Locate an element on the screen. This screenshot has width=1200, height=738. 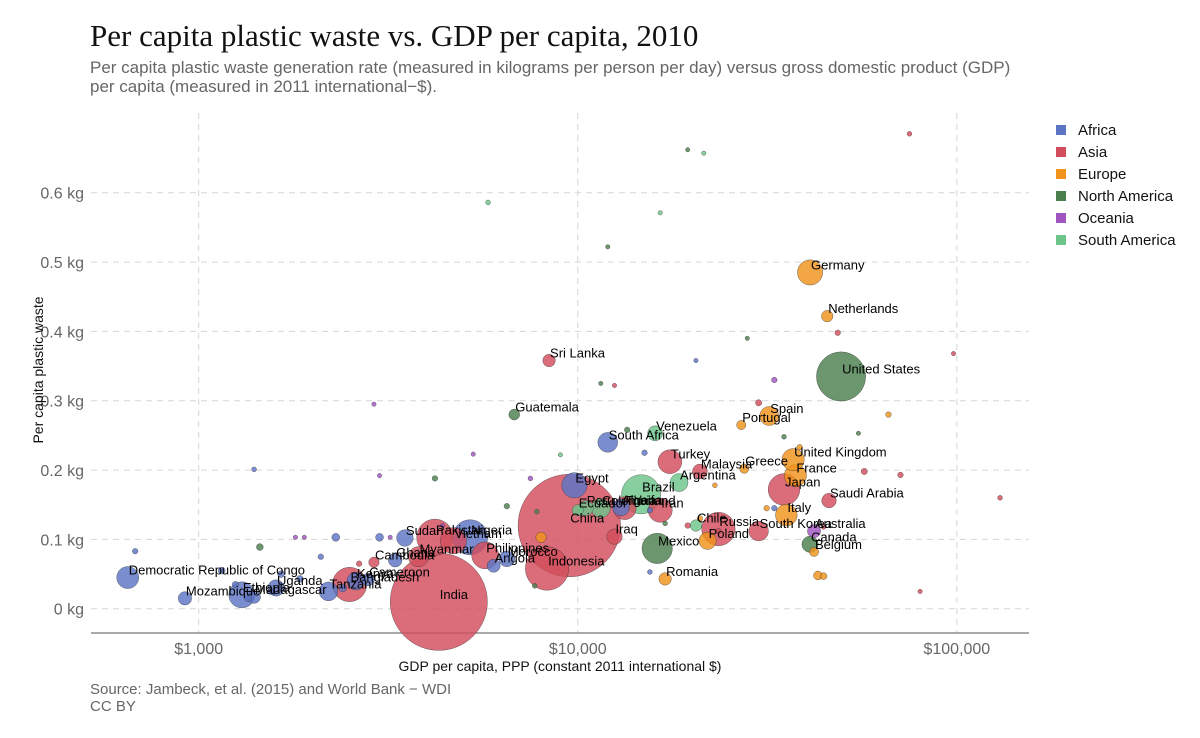
x-tick-label: $10,000 is located at coordinates (578, 649).